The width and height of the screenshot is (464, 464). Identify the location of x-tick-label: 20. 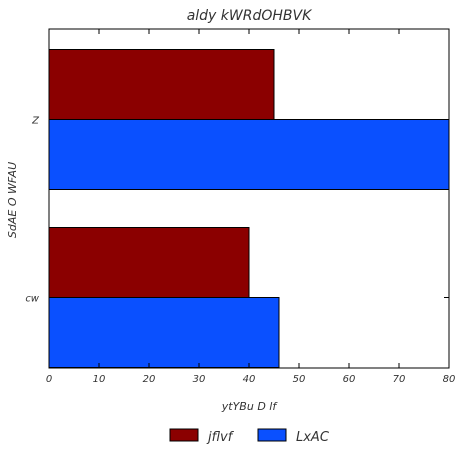
(149, 379).